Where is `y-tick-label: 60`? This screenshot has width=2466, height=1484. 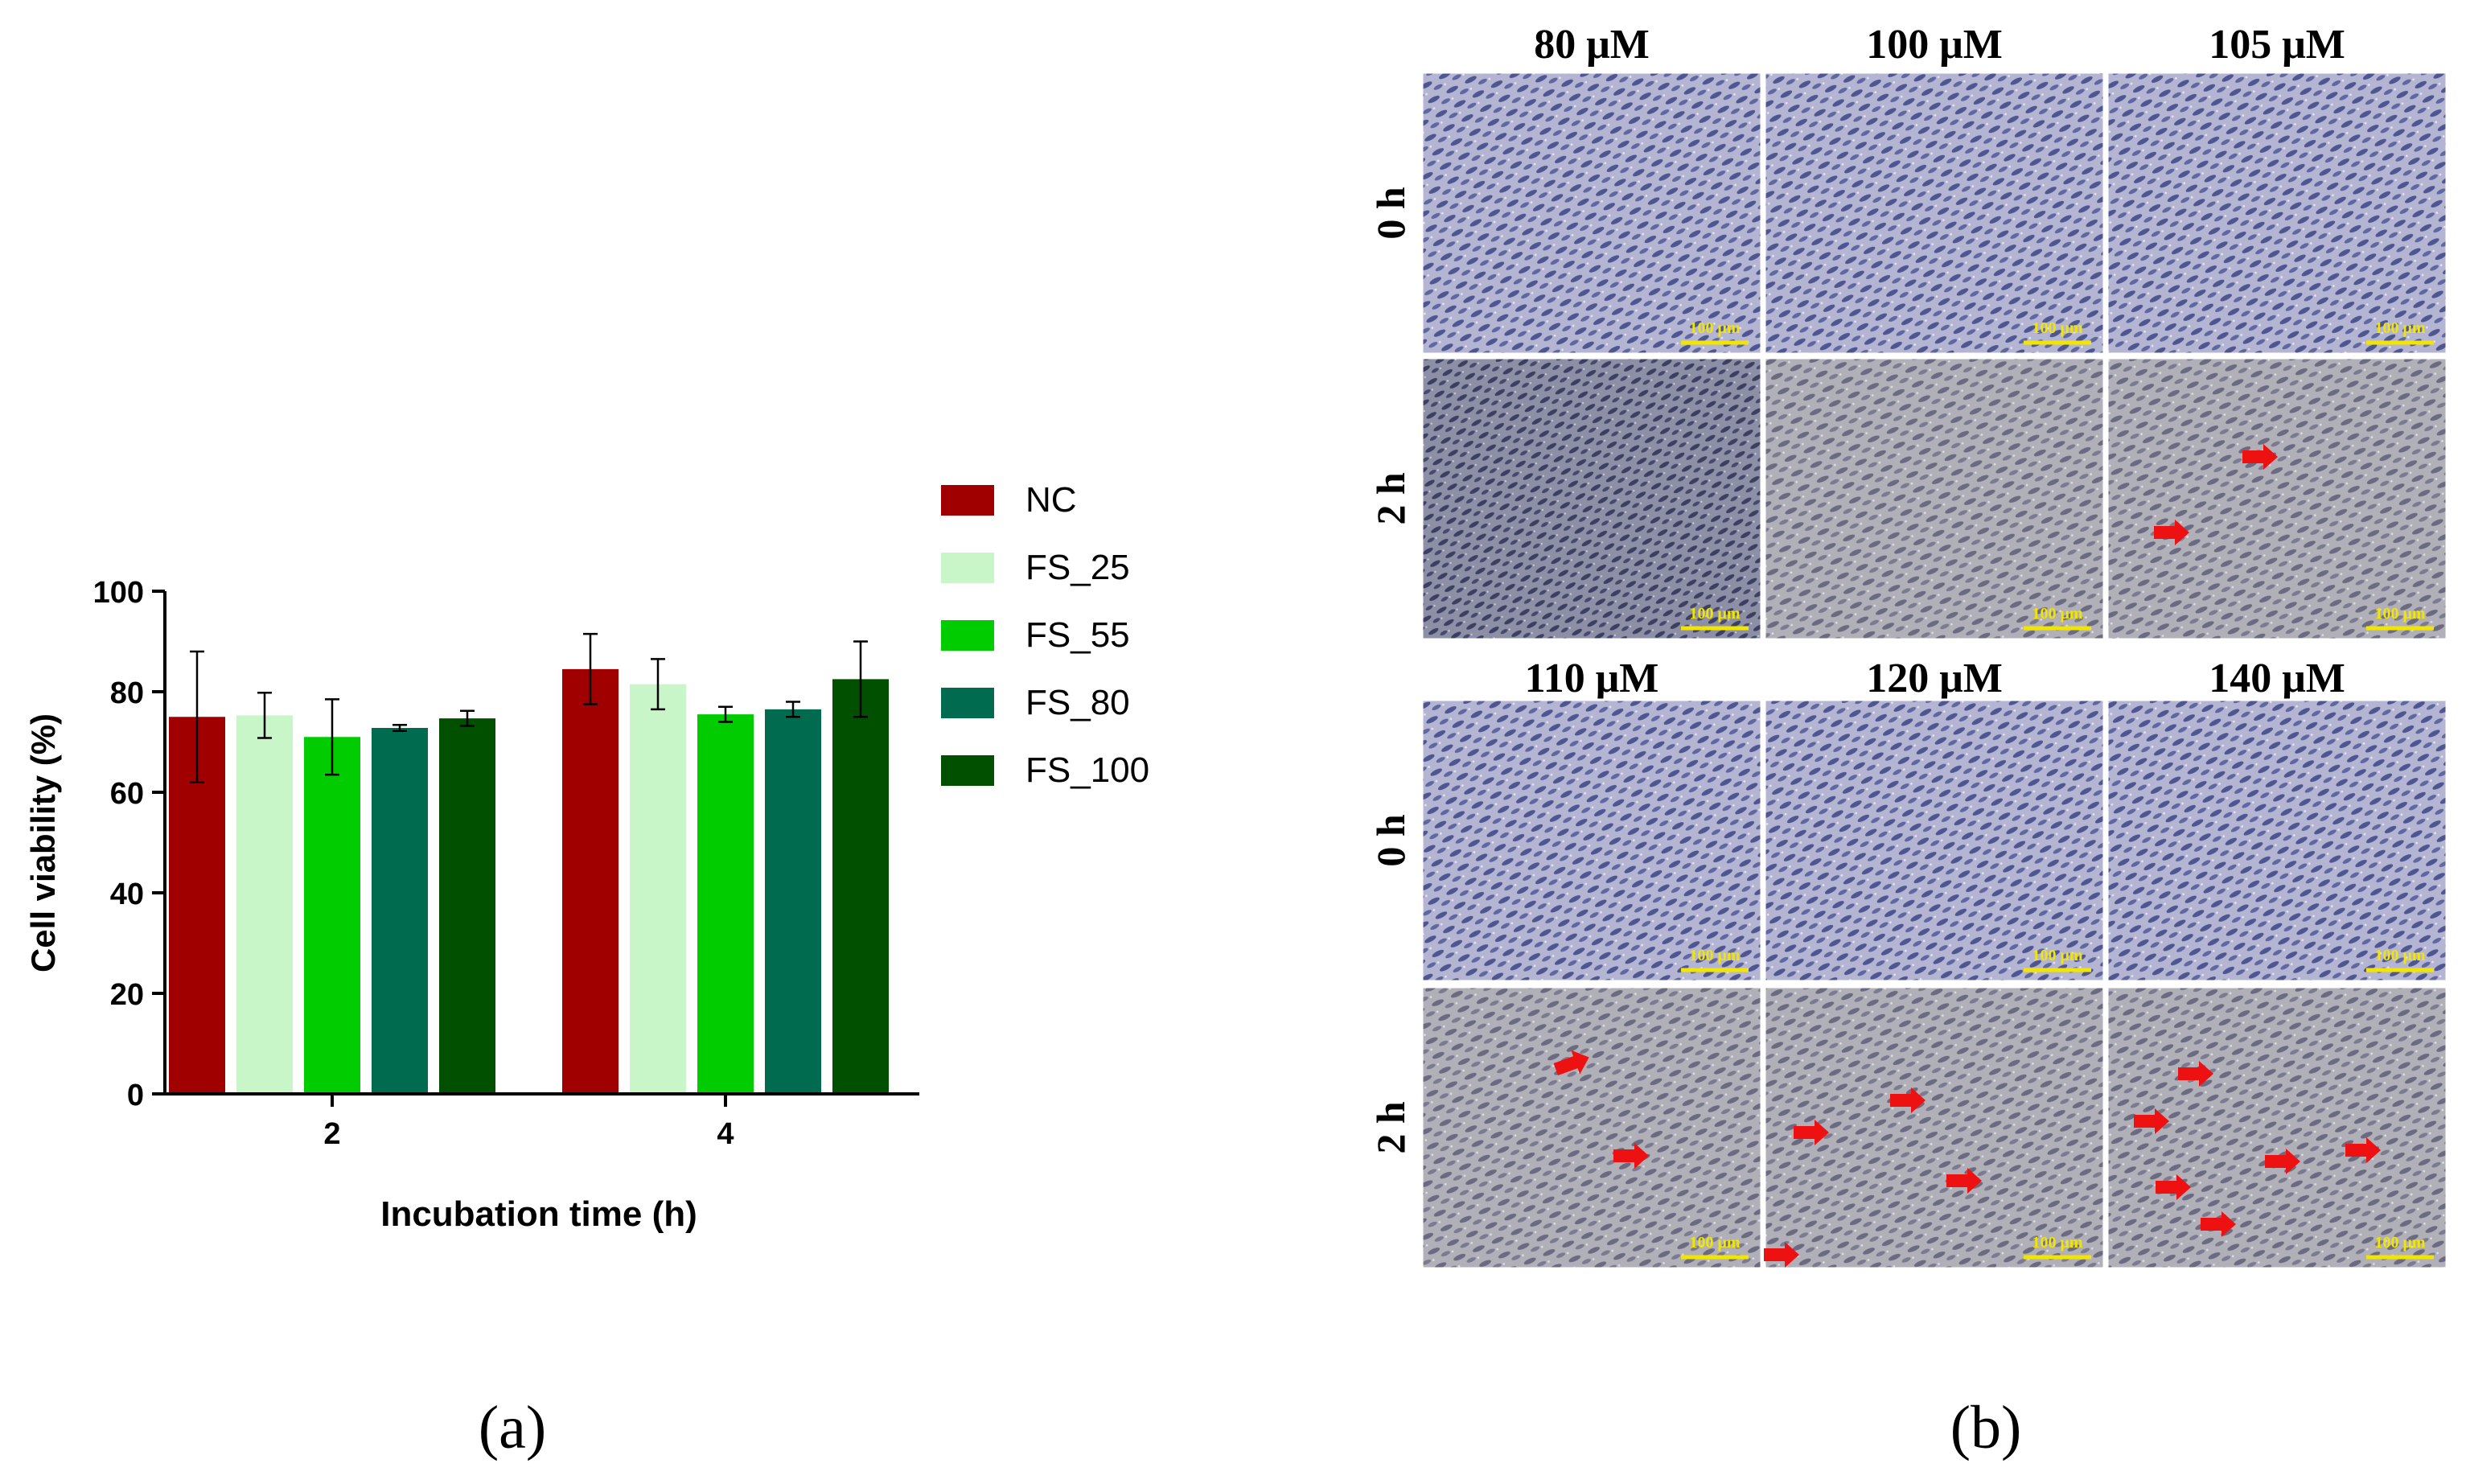 y-tick-label: 60 is located at coordinates (127, 794).